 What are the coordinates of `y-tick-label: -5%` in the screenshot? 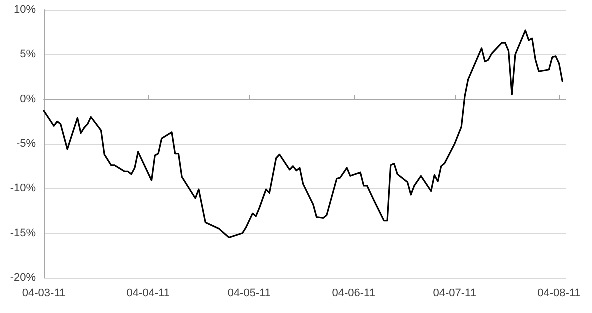 It's located at (26, 144).